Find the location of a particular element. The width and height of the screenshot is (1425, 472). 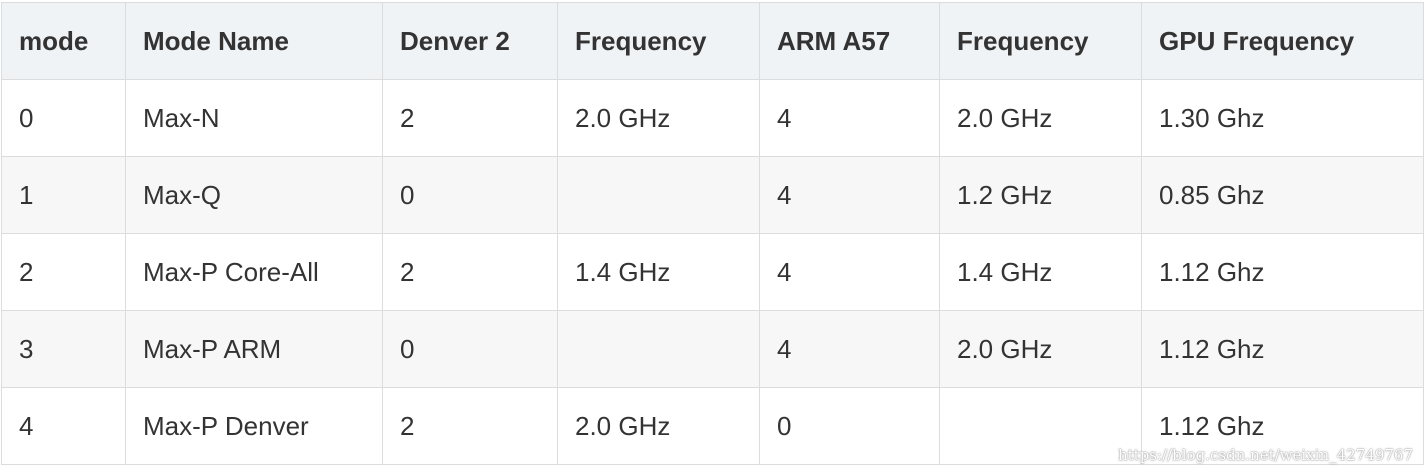

cell-gpu-frequency: 1.30 Ghz is located at coordinates (1282, 118).